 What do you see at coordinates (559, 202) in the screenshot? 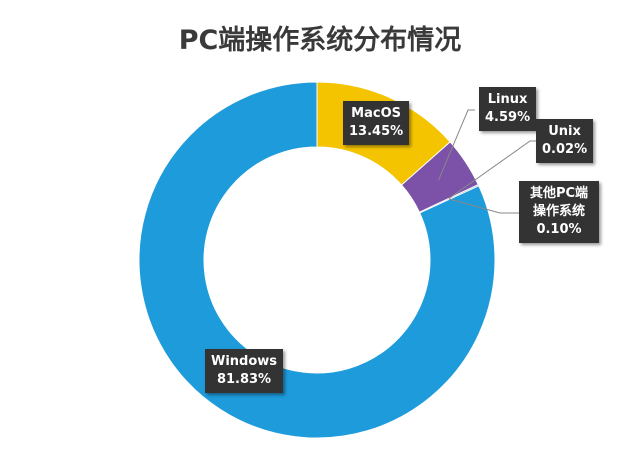
I see `label-name: 其他PC端操作系统` at bounding box center [559, 202].